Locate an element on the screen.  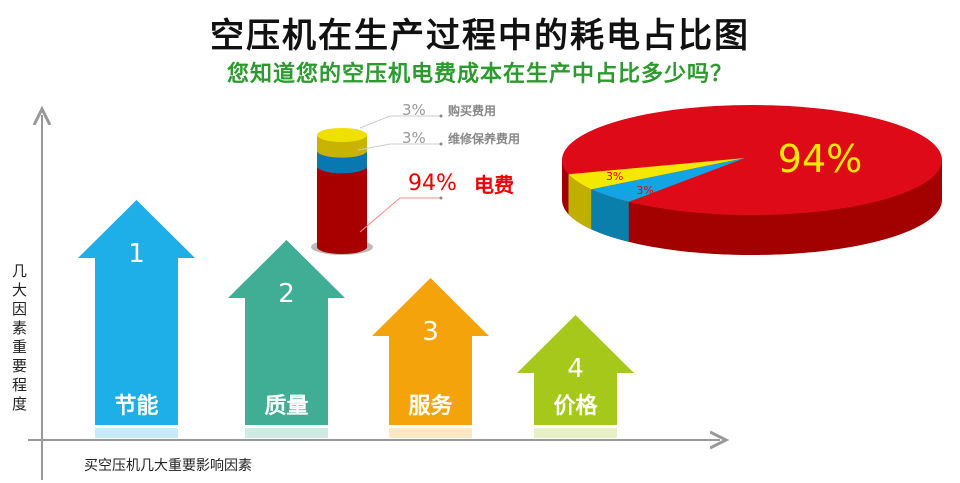
cylinder-chart: 3% 购买费用 3% 维修保养费用 94% 电费 is located at coordinates (415, 178).